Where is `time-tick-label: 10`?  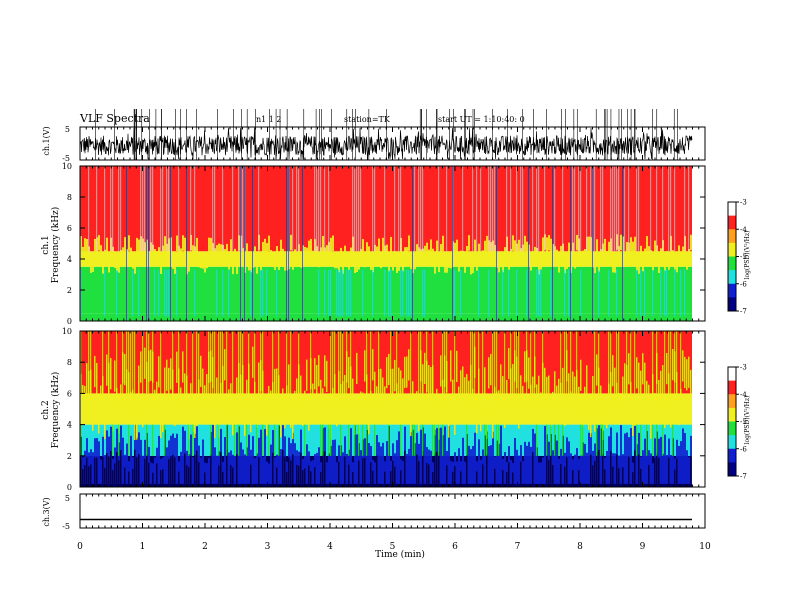 time-tick-label: 10 is located at coordinates (705, 547).